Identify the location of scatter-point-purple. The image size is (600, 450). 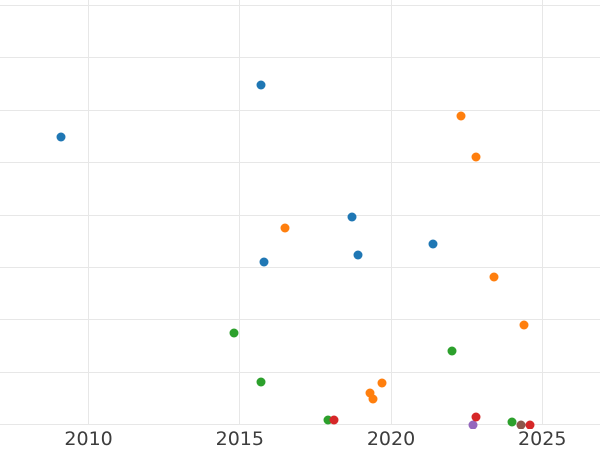
(473, 424).